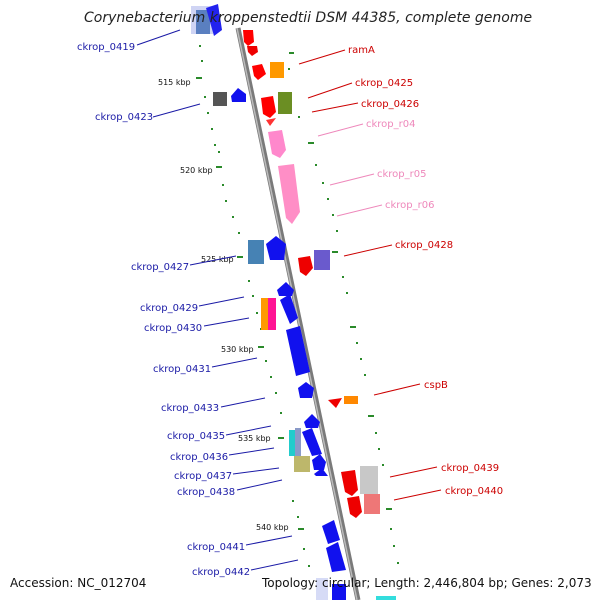 This screenshot has height=600, width=600. I want to click on gene-label: ckrop_0442, so click(221, 572).